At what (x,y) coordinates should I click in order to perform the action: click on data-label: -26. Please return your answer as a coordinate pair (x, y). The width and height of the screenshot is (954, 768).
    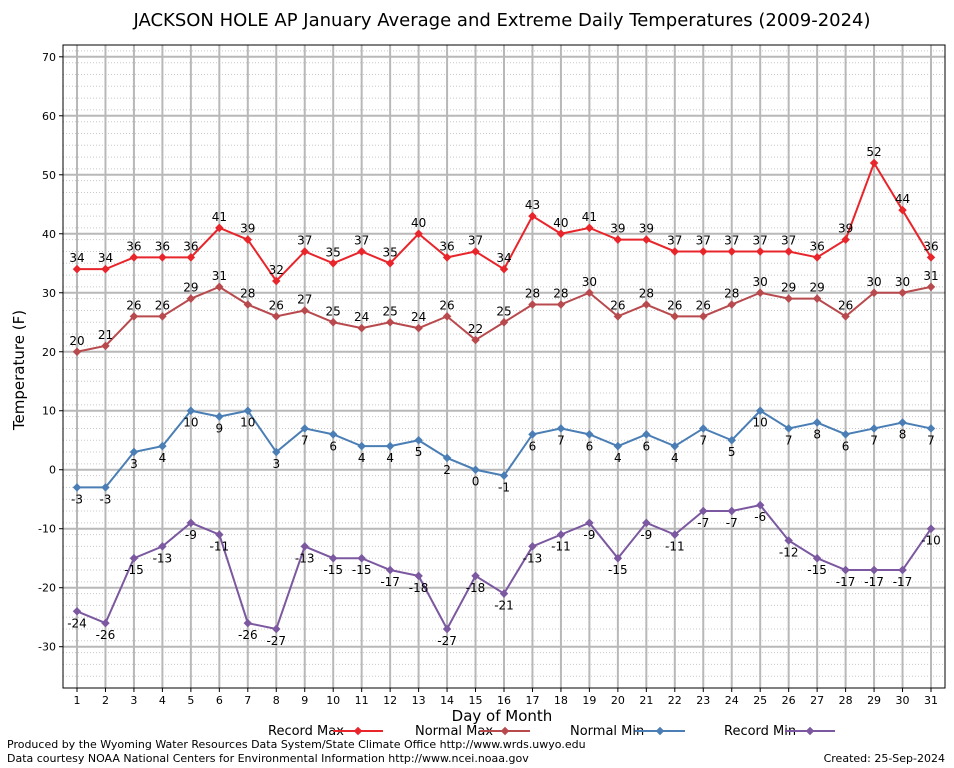
    Looking at the image, I should click on (248, 635).